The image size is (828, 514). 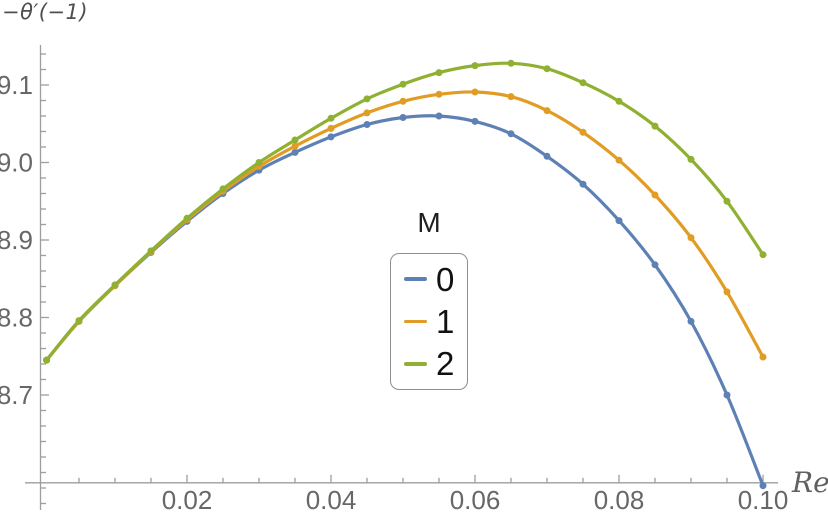 What do you see at coordinates (445, 321) in the screenshot?
I see `legend-item-label: 1` at bounding box center [445, 321].